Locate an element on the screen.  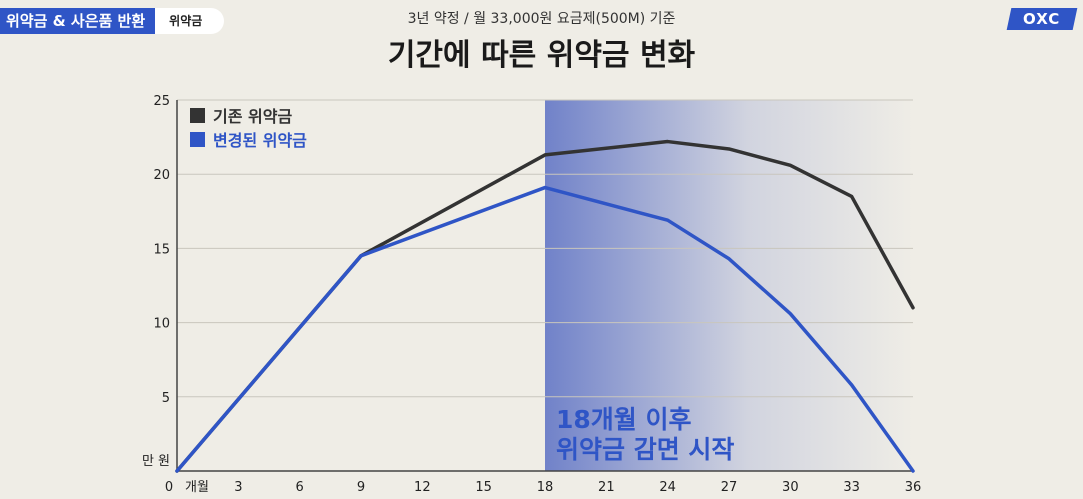
annotation-text: 18개월 이후 is located at coordinates (624, 419).